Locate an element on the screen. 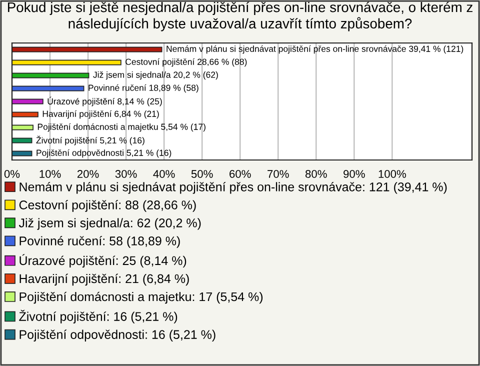  x-tick-label: 60% is located at coordinates (240, 174).